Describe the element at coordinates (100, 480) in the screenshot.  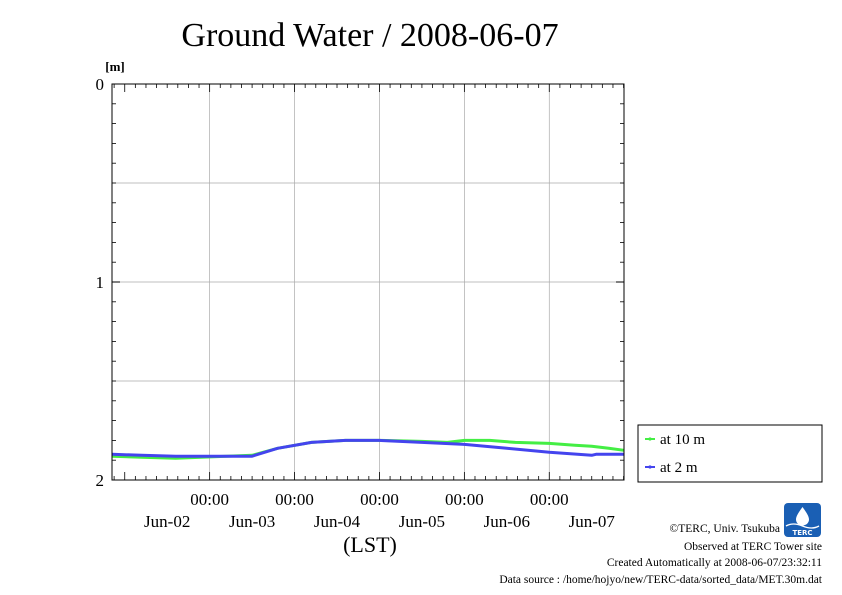
I see `y-tick-label: 2` at that location.